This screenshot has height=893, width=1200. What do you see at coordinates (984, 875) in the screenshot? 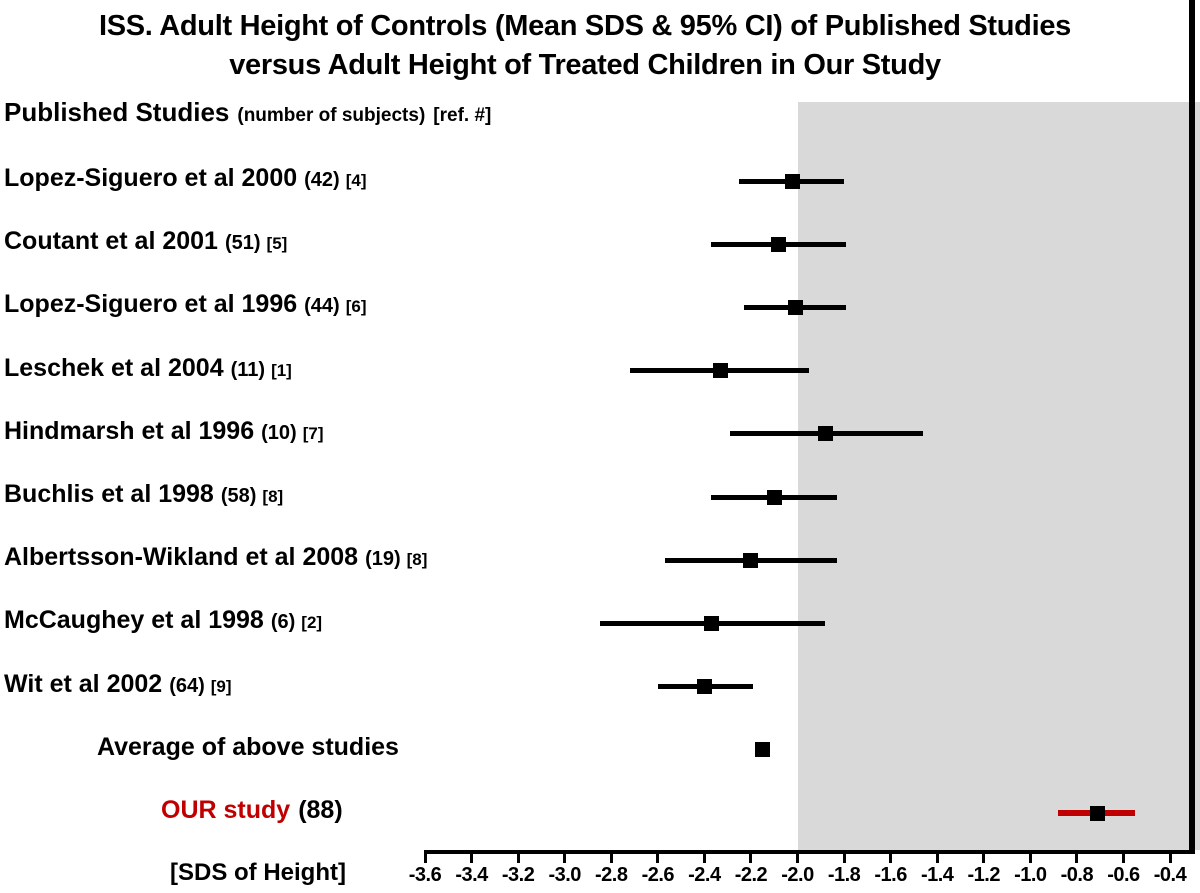
I see `x-axis-tick-label: -1.2` at bounding box center [984, 875].